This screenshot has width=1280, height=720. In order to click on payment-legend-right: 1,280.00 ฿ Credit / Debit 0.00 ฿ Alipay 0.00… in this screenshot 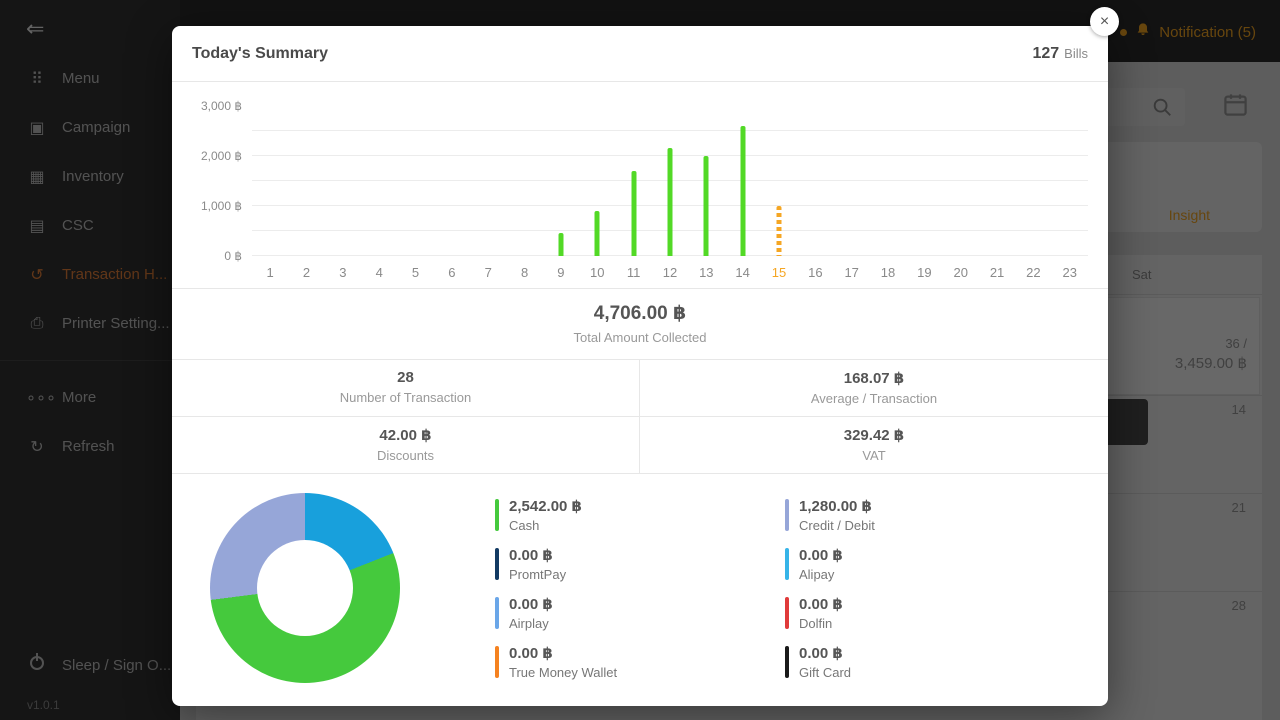, I will do `click(920, 588)`.